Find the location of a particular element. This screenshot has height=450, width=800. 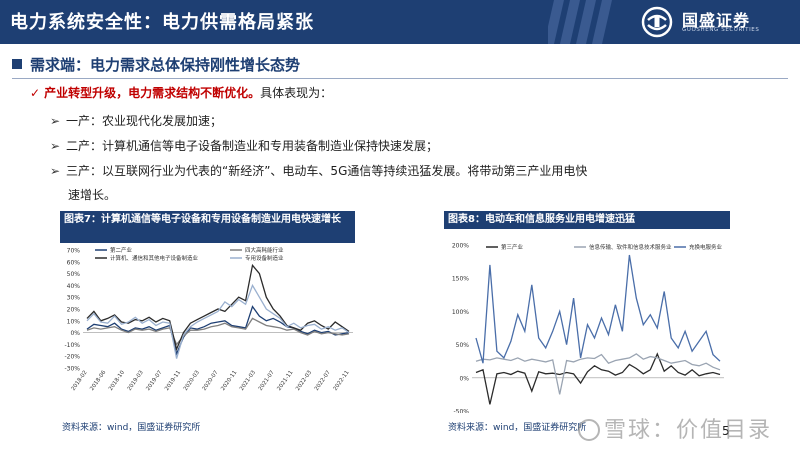

y-tick-label: 40% is located at coordinates (74, 286).